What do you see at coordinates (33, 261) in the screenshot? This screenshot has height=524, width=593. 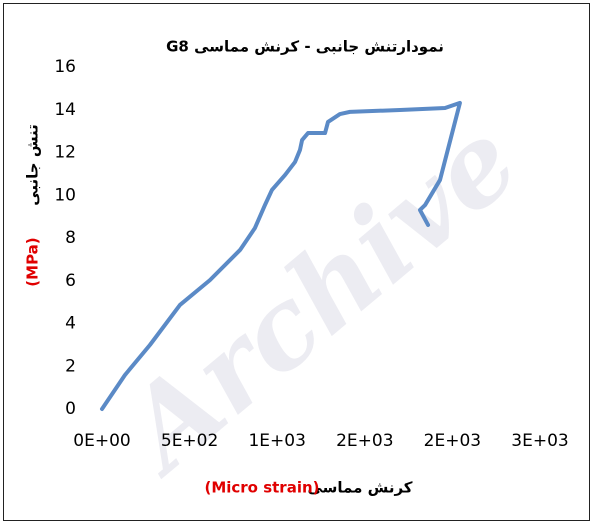 I see `y-axis-unit: (MPa)` at bounding box center [33, 261].